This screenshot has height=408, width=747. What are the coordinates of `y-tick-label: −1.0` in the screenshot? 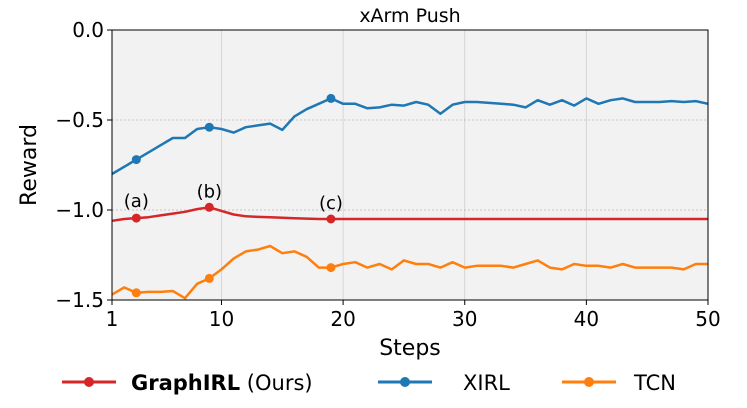 It's located at (79, 210).